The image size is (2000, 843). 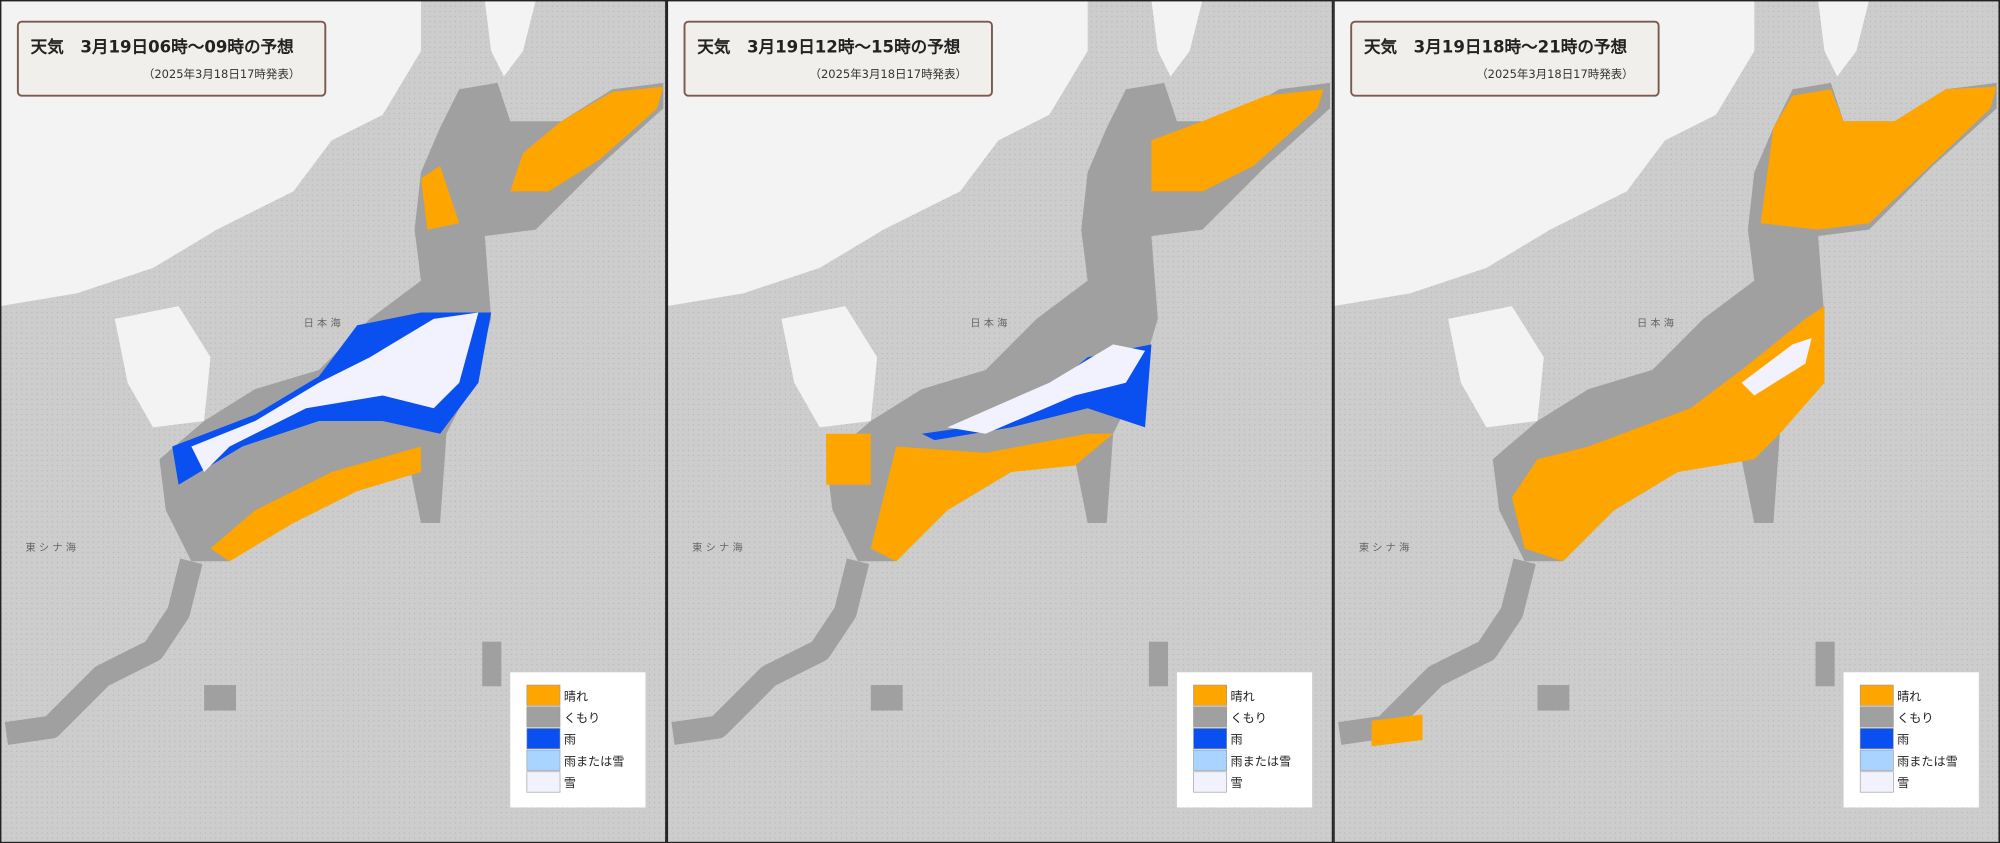 What do you see at coordinates (163, 46) in the screenshot?
I see `panel-title: 天気 3月19日06時～09時の予想` at bounding box center [163, 46].